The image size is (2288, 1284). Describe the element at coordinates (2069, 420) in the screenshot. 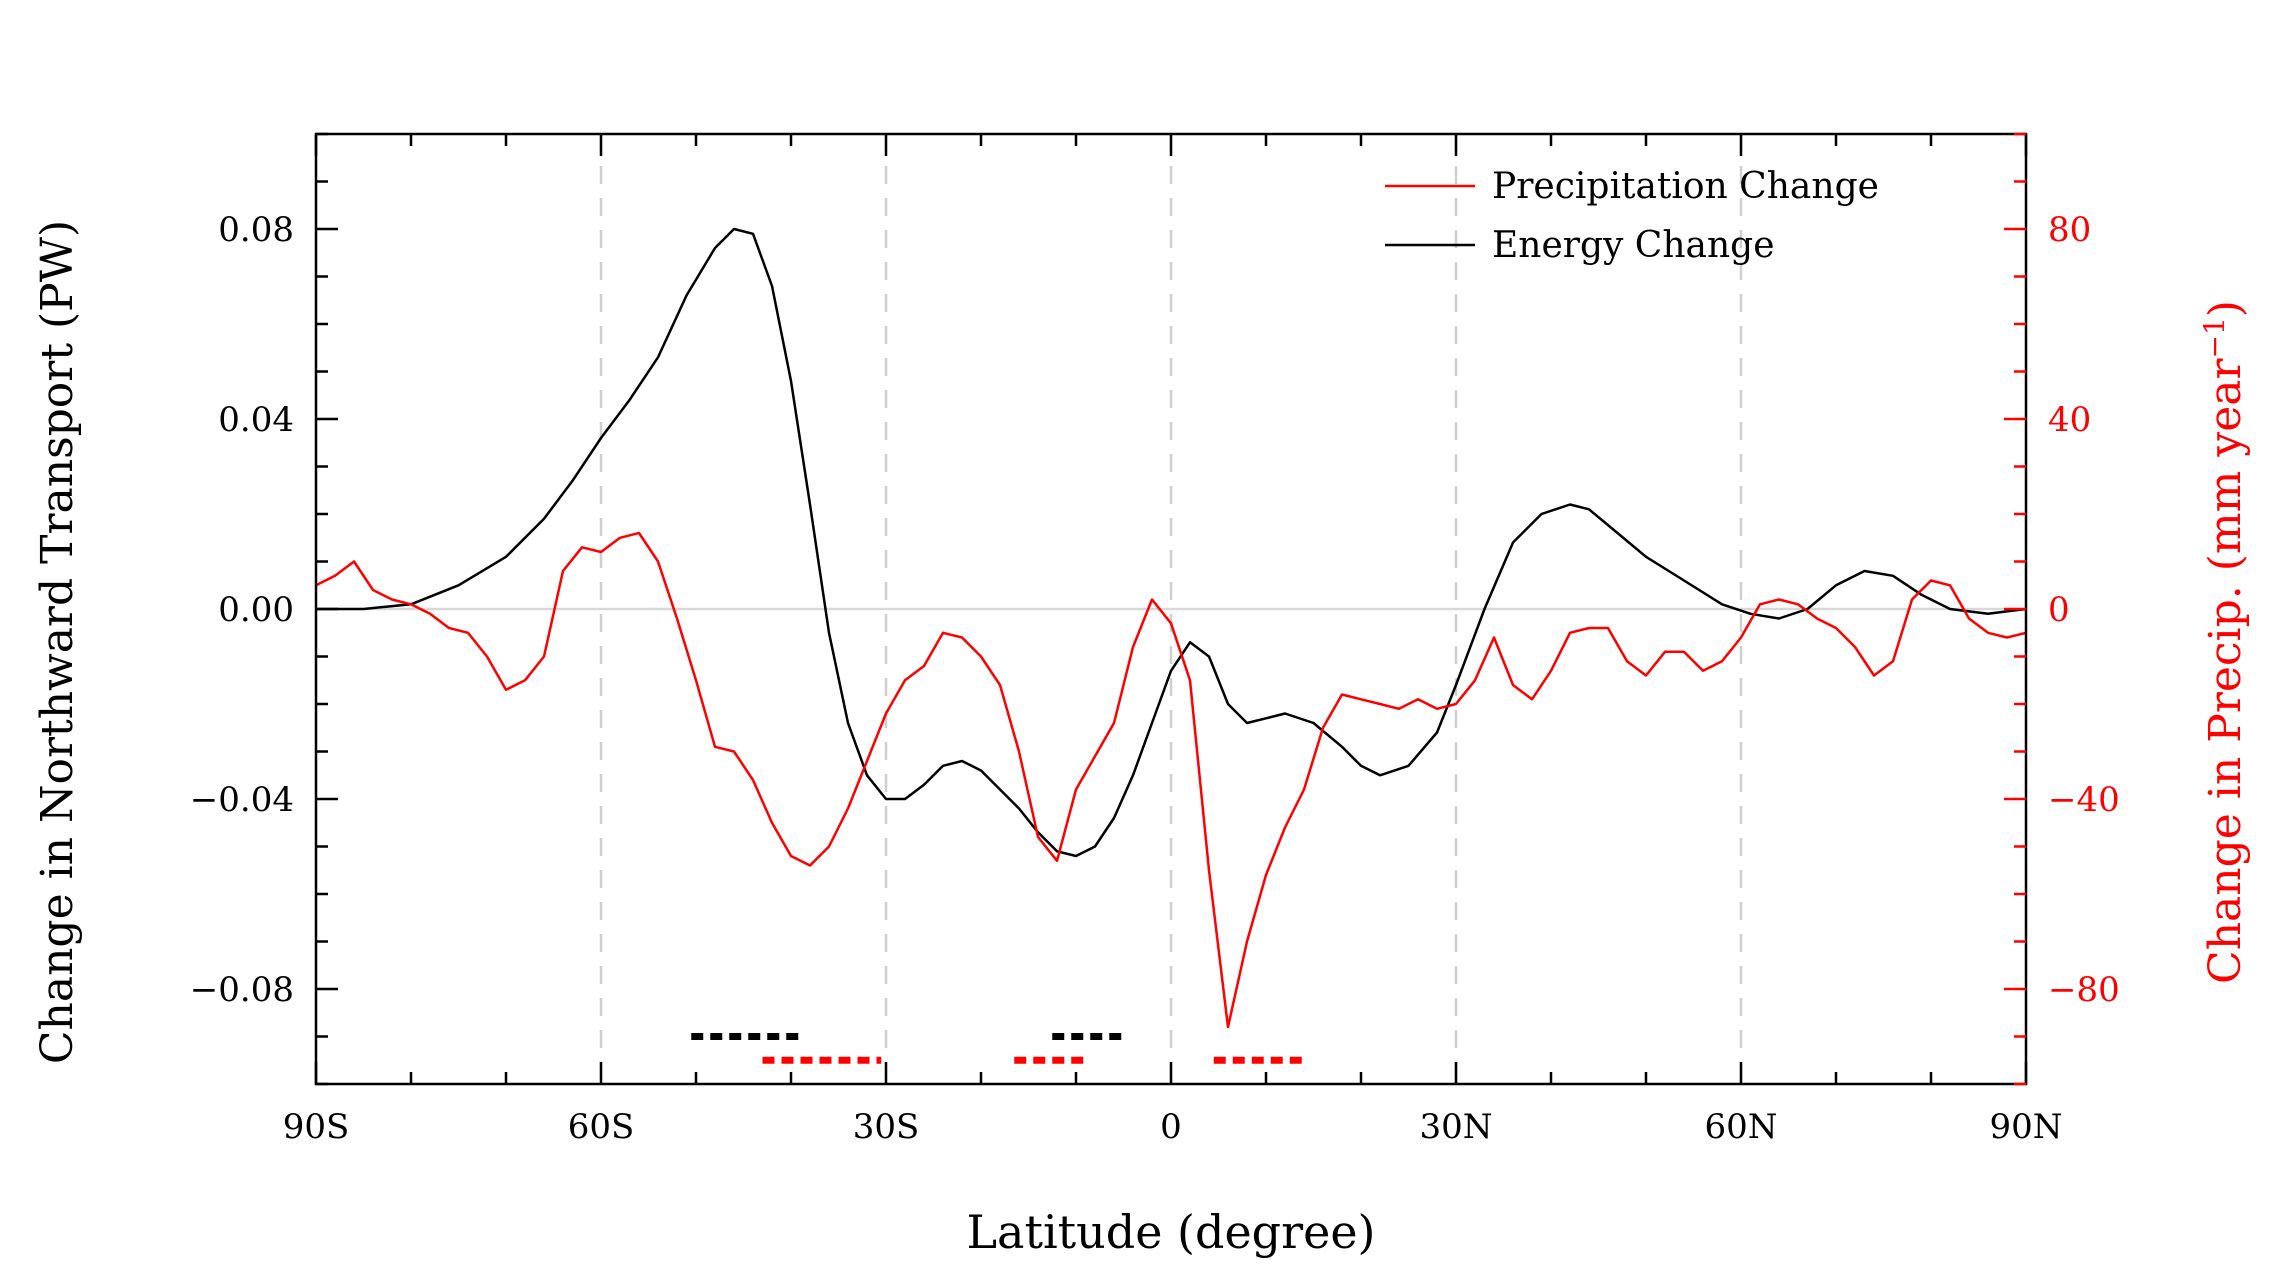

I see `y-right-tick-label: 40` at that location.